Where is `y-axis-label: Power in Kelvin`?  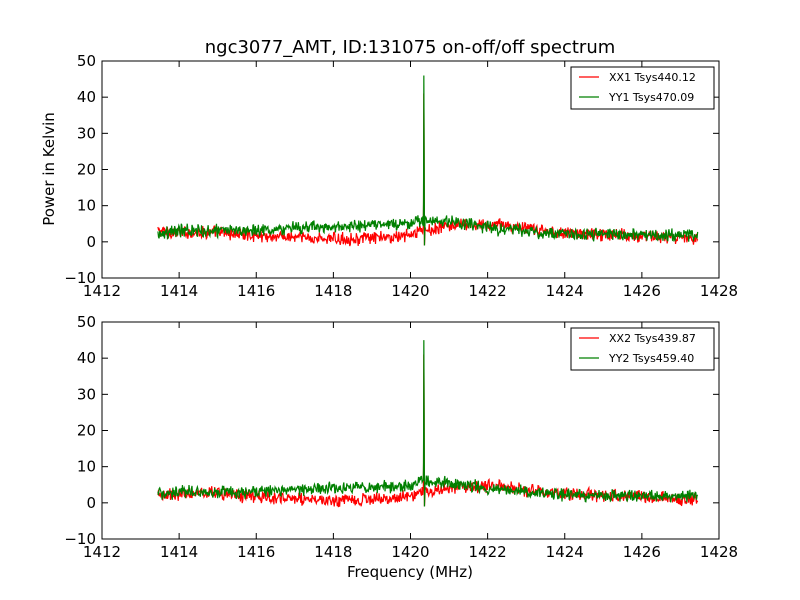 y-axis-label: Power in Kelvin is located at coordinates (49, 169).